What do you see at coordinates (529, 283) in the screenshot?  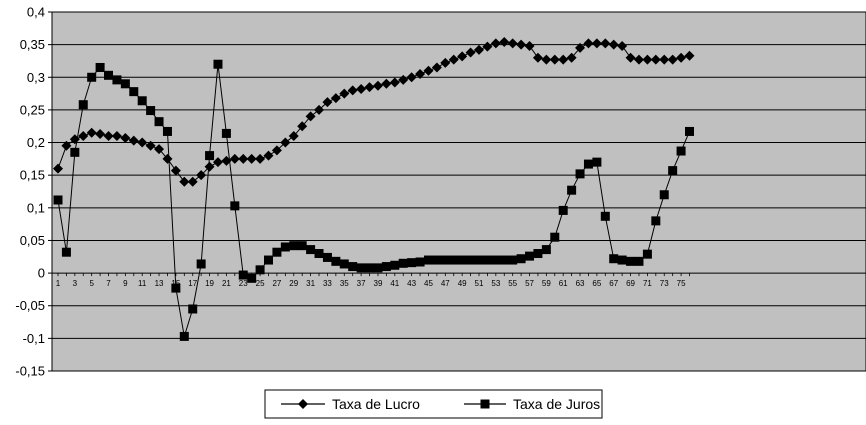 I see `x-tick-label: 57` at bounding box center [529, 283].